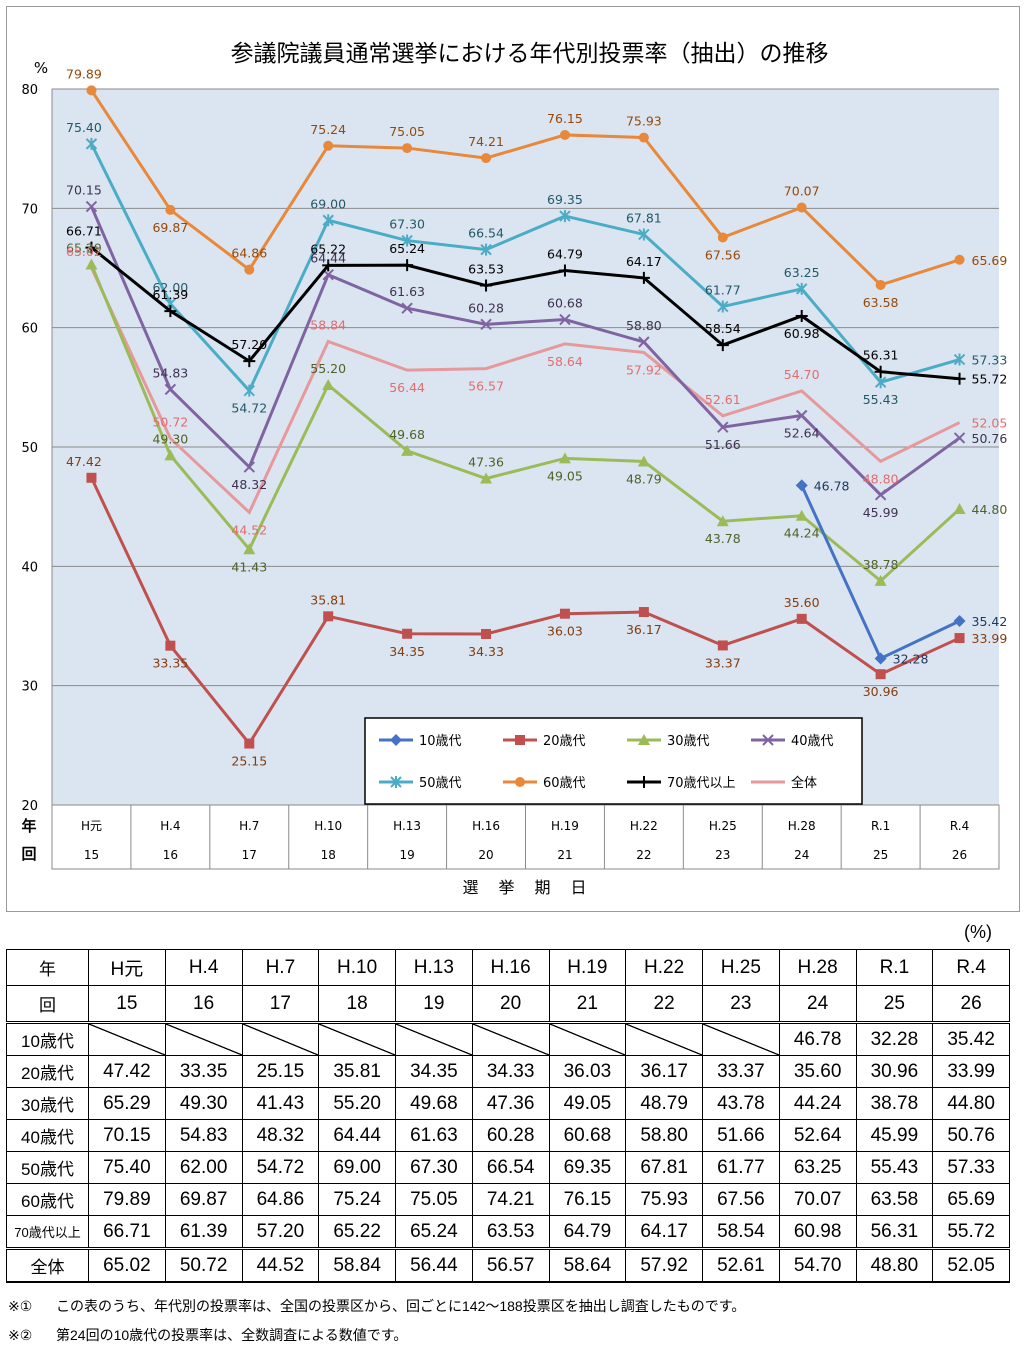 The image size is (1028, 1350). What do you see at coordinates (29, 90) in the screenshot?
I see `y-tick-label: 80` at bounding box center [29, 90].